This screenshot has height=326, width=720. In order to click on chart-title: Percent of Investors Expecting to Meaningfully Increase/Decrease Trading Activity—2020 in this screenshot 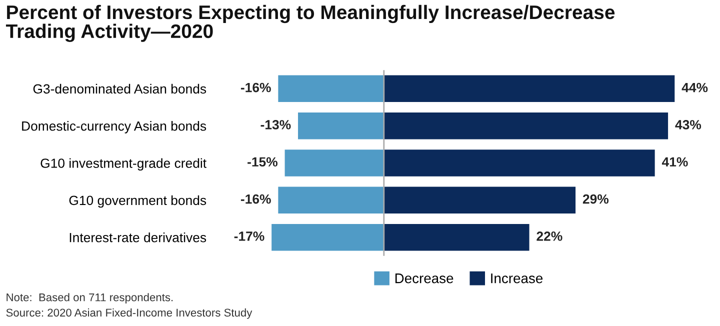, I will do `click(310, 23)`.